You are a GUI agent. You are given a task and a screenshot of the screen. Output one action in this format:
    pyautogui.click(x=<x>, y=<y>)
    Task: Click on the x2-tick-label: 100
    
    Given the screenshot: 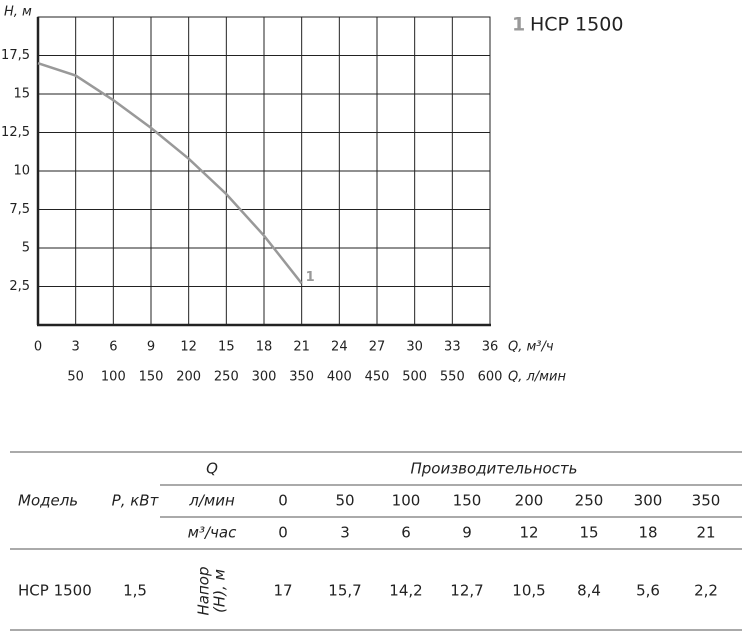 What is the action you would take?
    pyautogui.click(x=113, y=377)
    